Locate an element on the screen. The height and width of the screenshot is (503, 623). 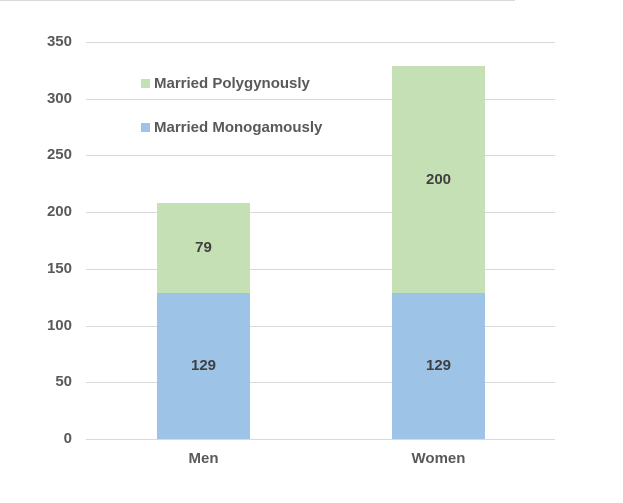
bar-men: 129 79 is located at coordinates (203, 321).